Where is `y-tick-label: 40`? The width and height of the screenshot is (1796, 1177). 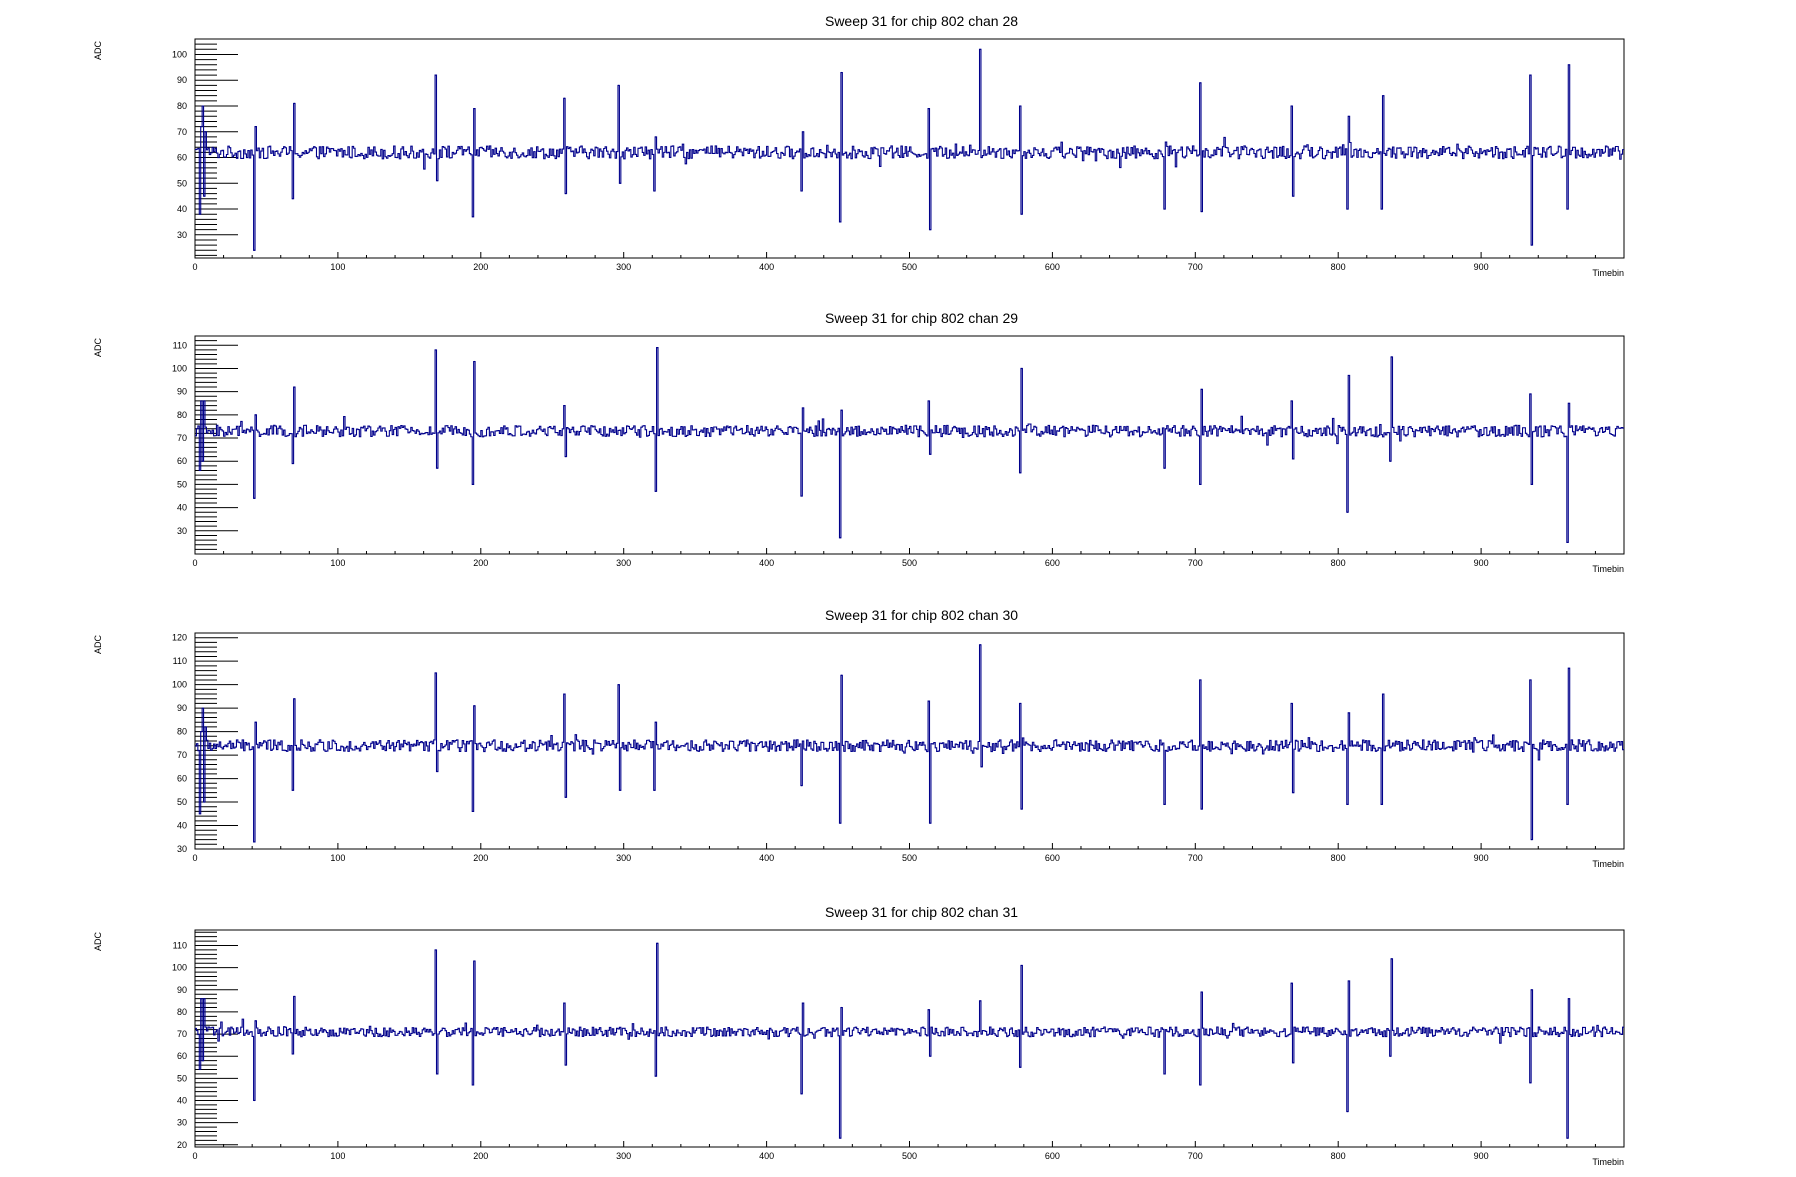 y-tick-label: 40 is located at coordinates (182, 1101).